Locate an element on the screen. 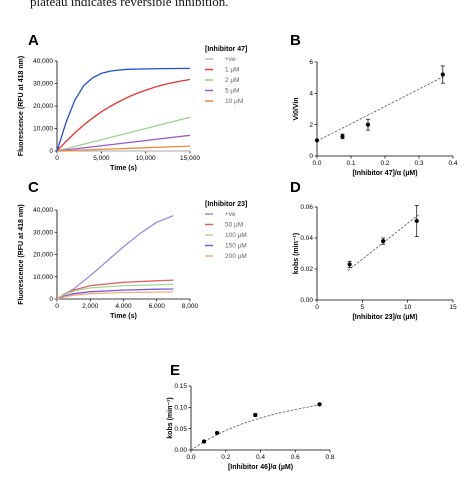 This screenshot has height=479, width=474. x-tick-label: 10 is located at coordinates (408, 307).